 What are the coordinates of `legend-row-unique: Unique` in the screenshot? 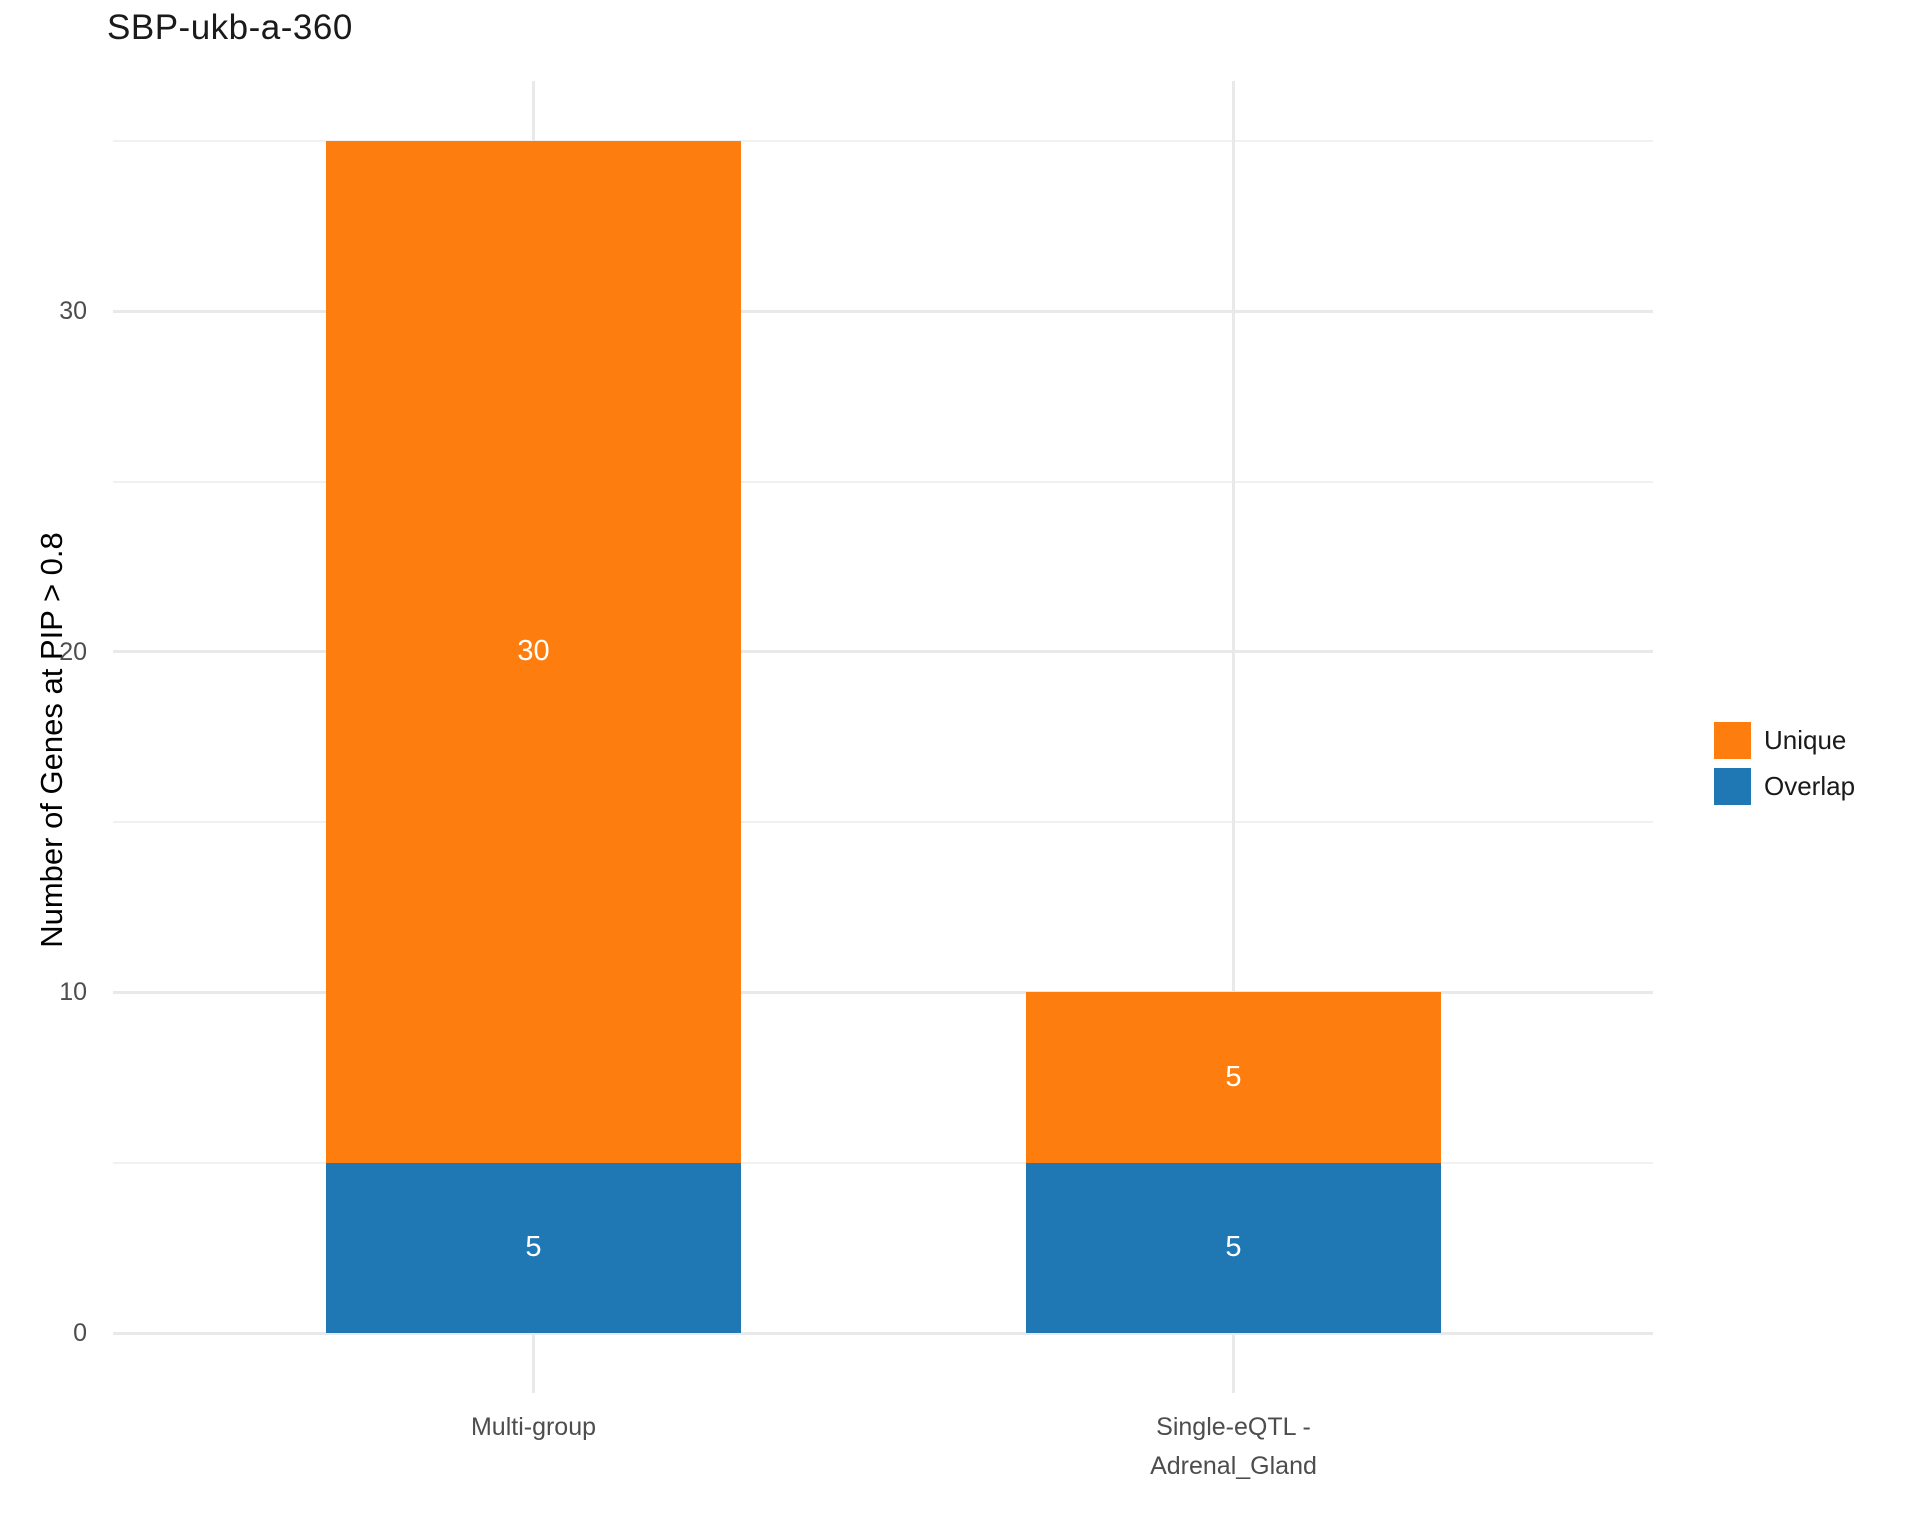 It's located at (1784, 740).